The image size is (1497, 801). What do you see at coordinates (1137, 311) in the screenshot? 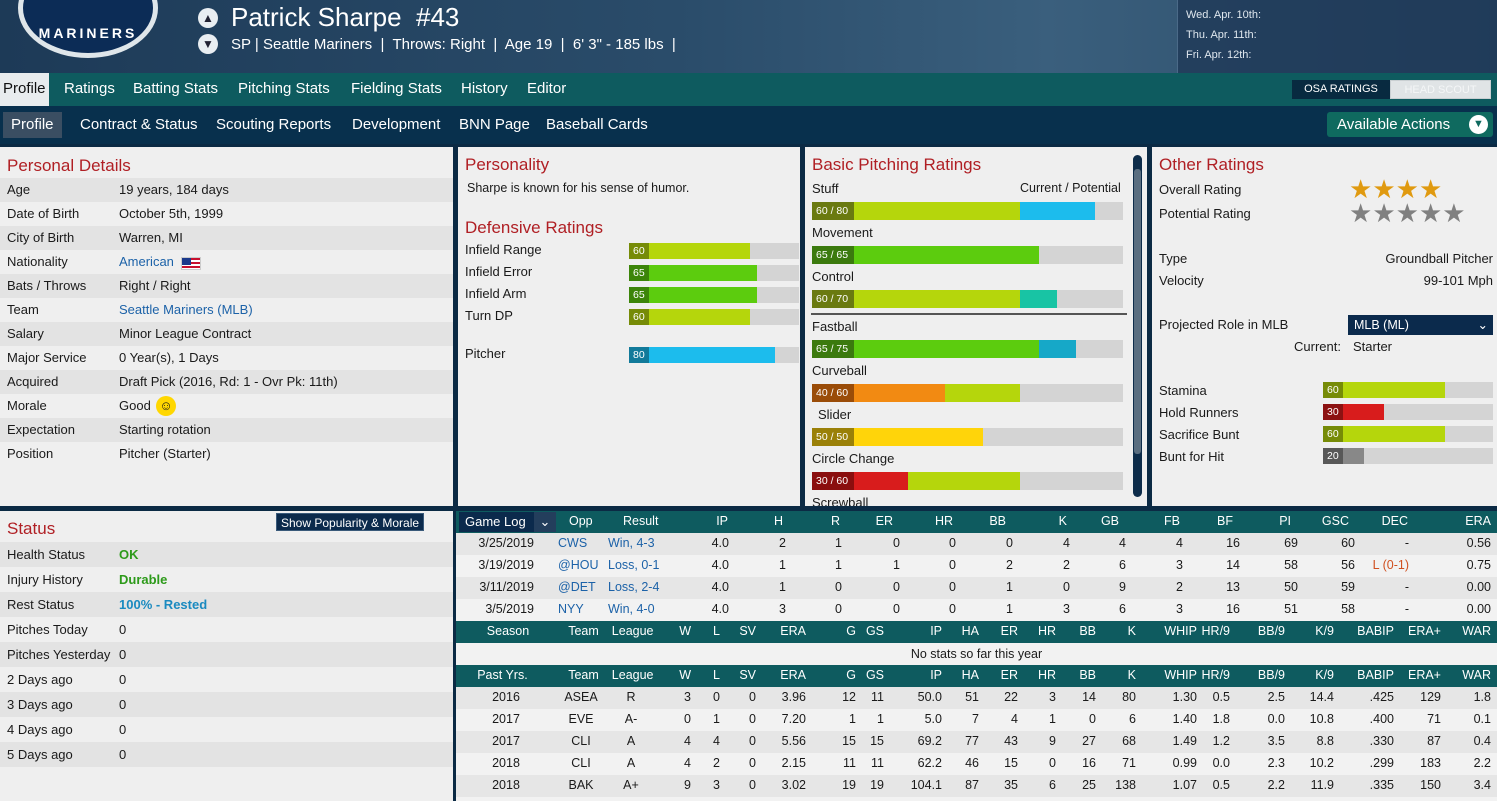
I see `scrollbar-thumb` at bounding box center [1137, 311].